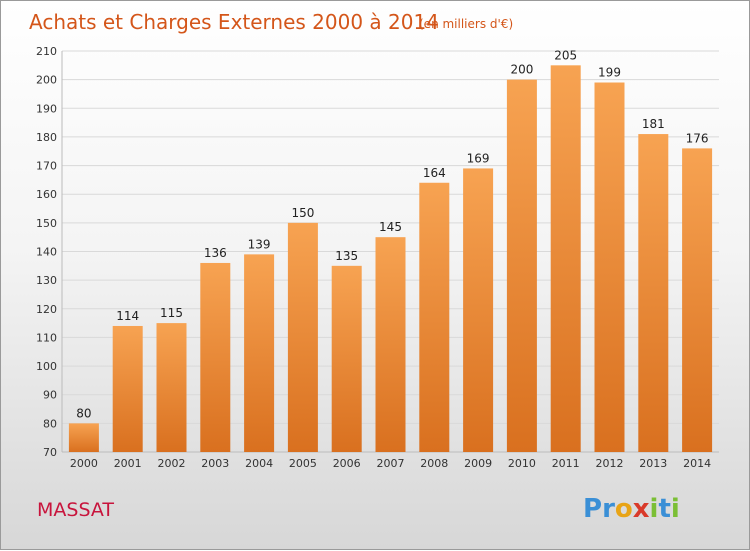  I want to click on bar-2012, so click(609, 267).